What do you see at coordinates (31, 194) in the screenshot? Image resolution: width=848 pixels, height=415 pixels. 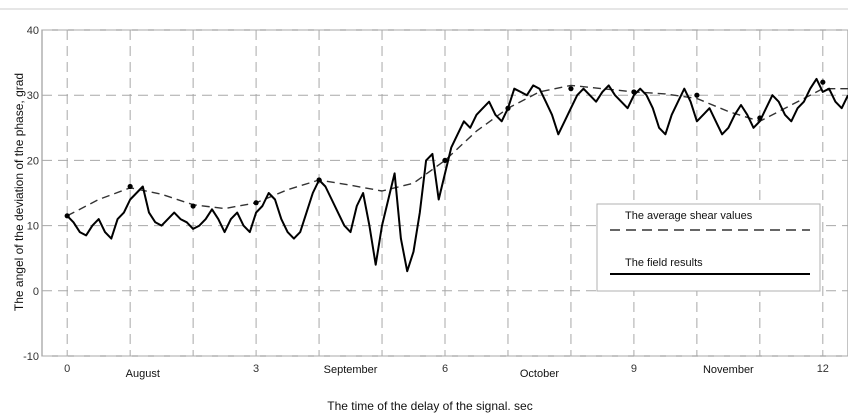 I see `y-axis-ticks: -10 0 10 20 30 40` at bounding box center [31, 194].